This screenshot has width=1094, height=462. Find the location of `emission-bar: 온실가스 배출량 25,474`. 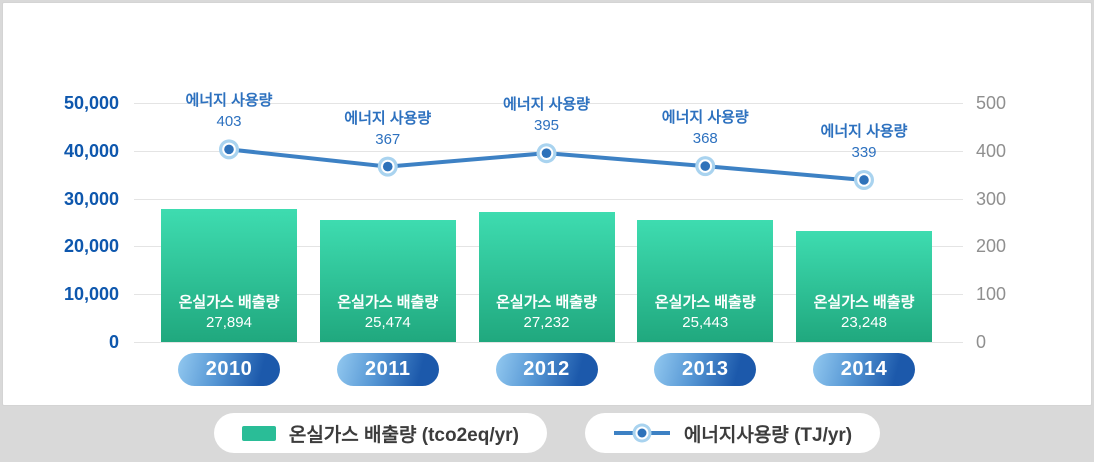

emission-bar: 온실가스 배출량 25,474 is located at coordinates (387, 281).